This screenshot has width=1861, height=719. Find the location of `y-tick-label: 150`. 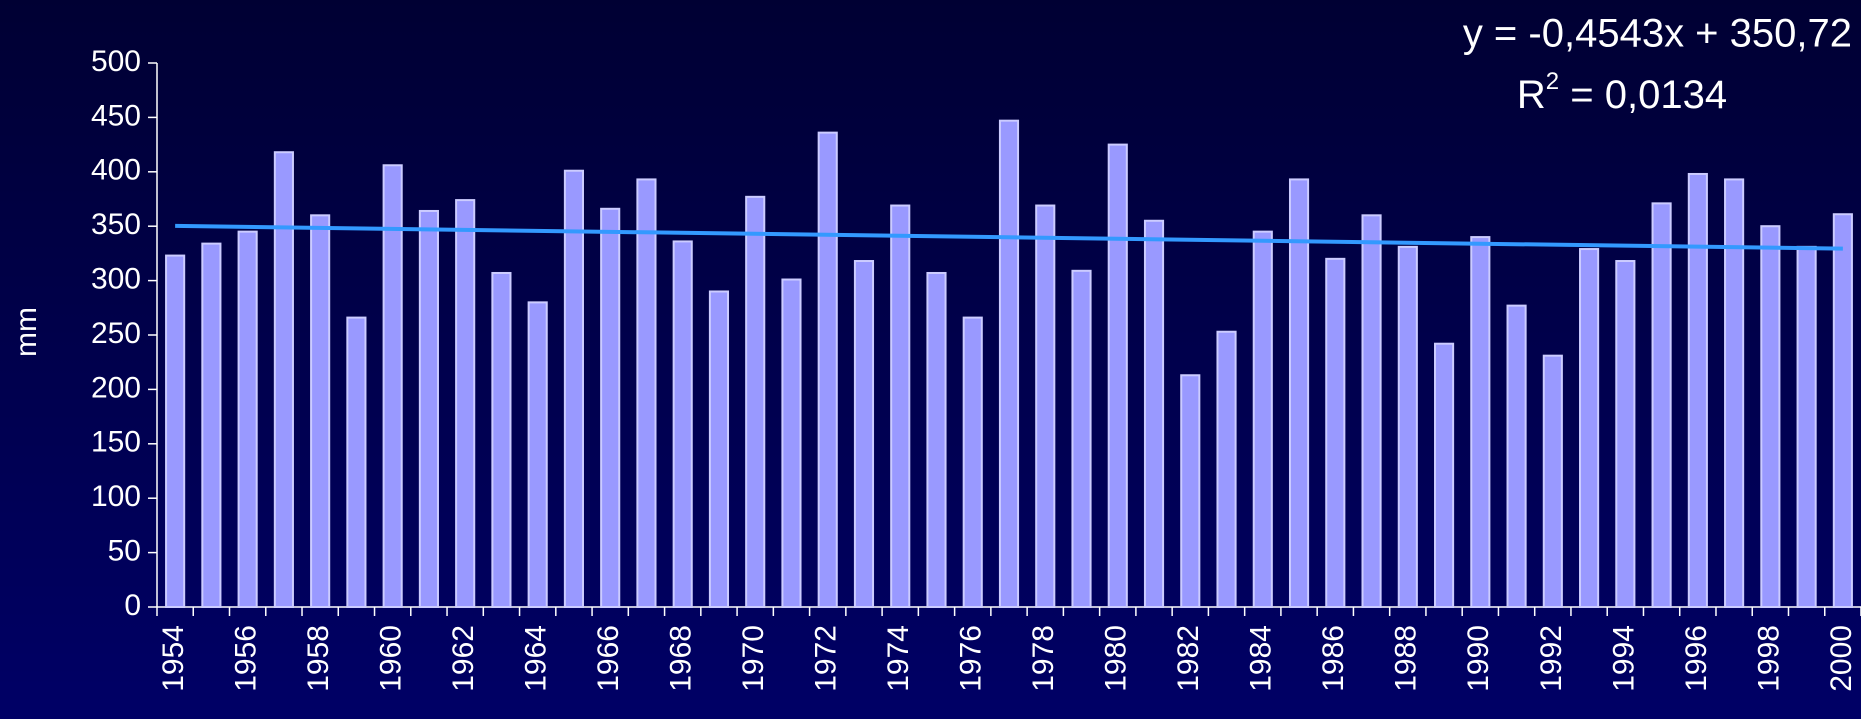

y-tick-label: 150 is located at coordinates (116, 442).